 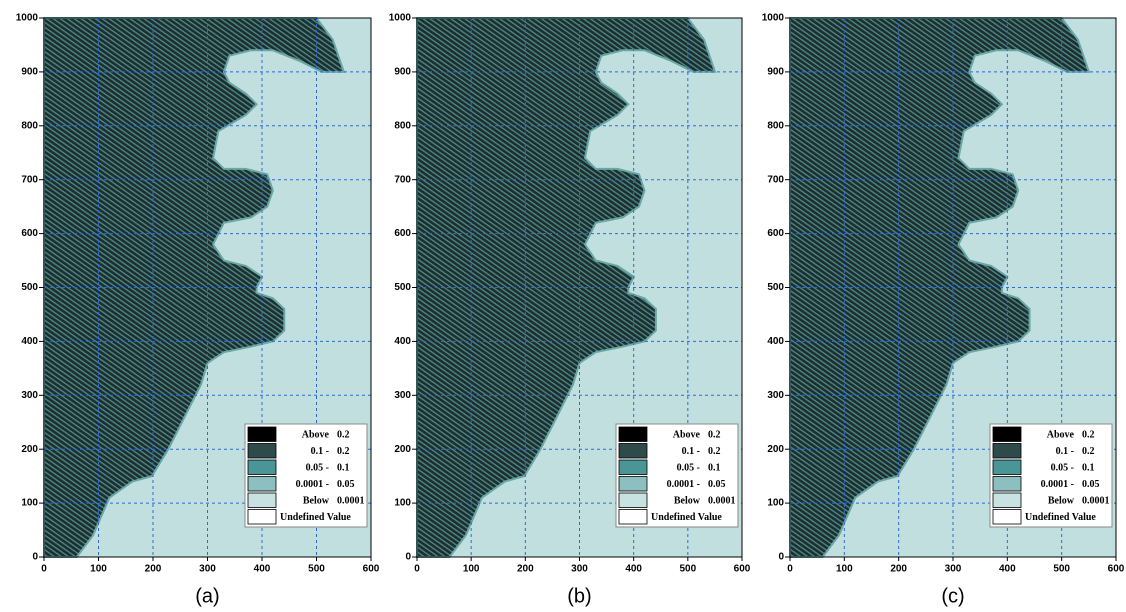 I want to click on panel-caption: (b), so click(x=579, y=596).